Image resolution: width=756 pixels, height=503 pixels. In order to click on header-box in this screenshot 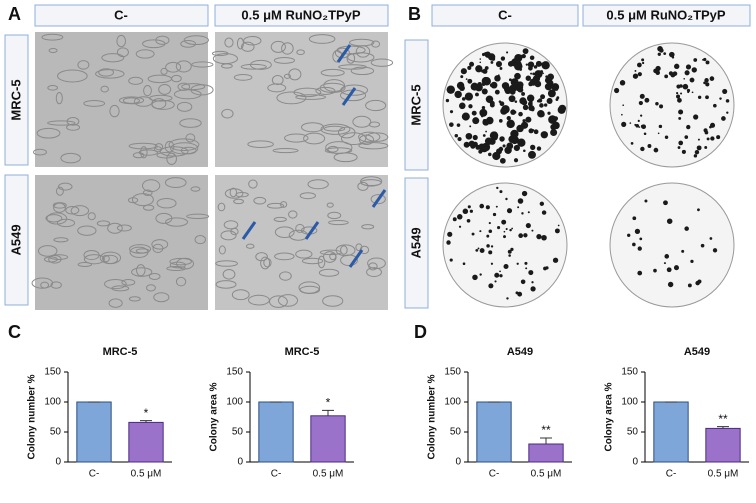, I will do `click(301, 15)`.